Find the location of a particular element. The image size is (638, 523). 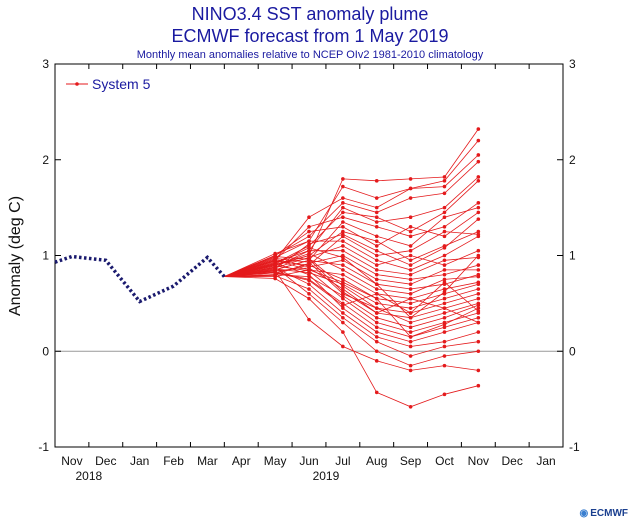

x-tick-label: Mar is located at coordinates (207, 461).